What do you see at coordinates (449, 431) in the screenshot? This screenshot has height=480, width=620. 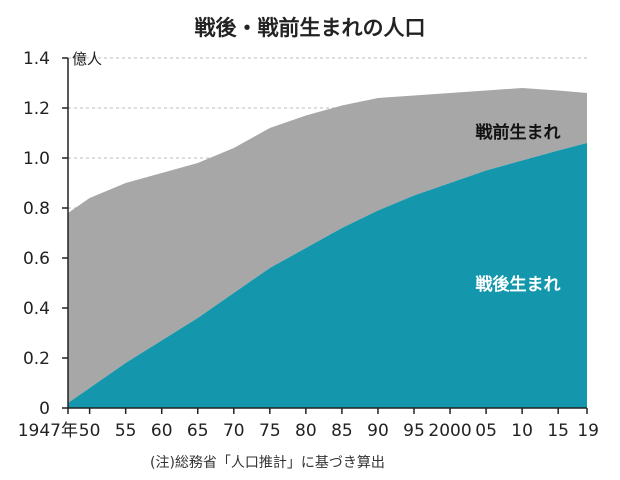 I see `x-tick-label-11: 2000` at bounding box center [449, 431].